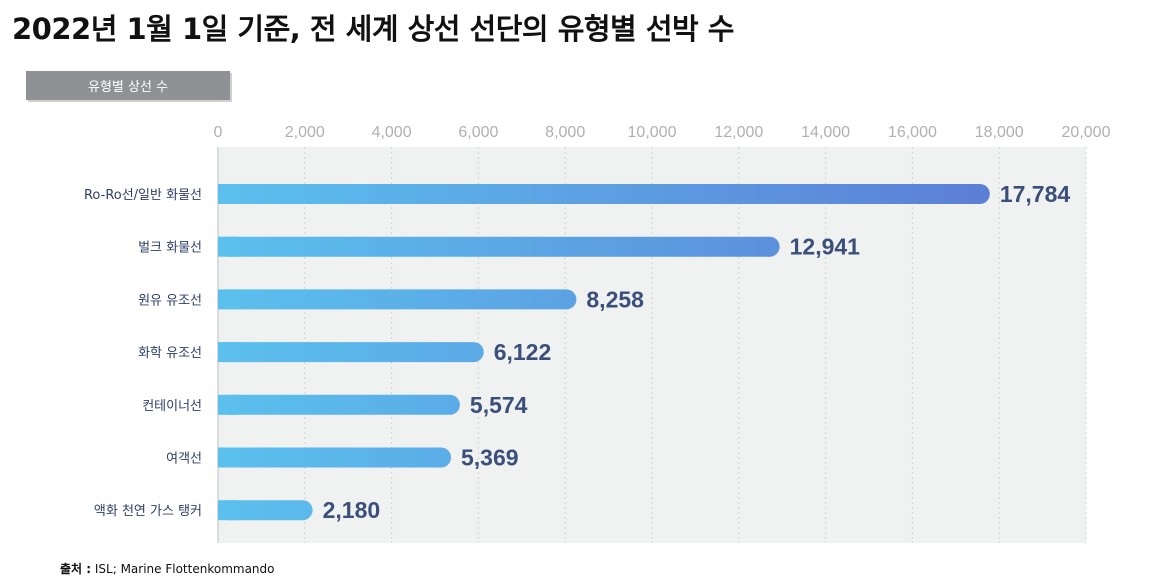 The height and width of the screenshot is (584, 1149). I want to click on source-prefix: 출처 :, so click(76, 569).